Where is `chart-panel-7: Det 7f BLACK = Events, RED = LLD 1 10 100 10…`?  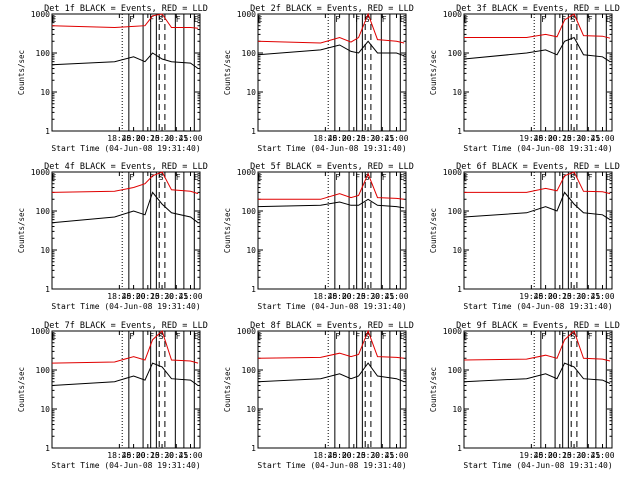
chart-panel-7: Det 7f BLACK = Events, RED = LLD 1 10 100 10… is located at coordinates (112, 395).